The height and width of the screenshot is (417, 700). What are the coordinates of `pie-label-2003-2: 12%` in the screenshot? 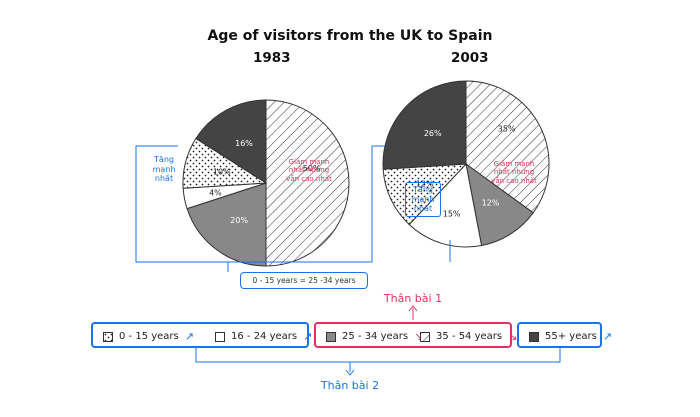 It's located at (491, 203).